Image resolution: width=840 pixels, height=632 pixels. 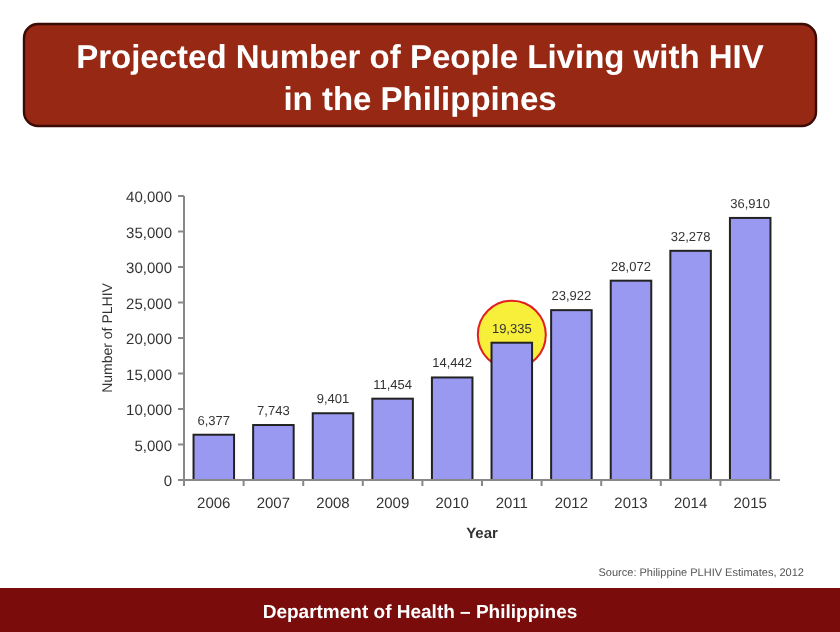 What do you see at coordinates (420, 613) in the screenshot?
I see `text: Department of Health – Philippines` at bounding box center [420, 613].